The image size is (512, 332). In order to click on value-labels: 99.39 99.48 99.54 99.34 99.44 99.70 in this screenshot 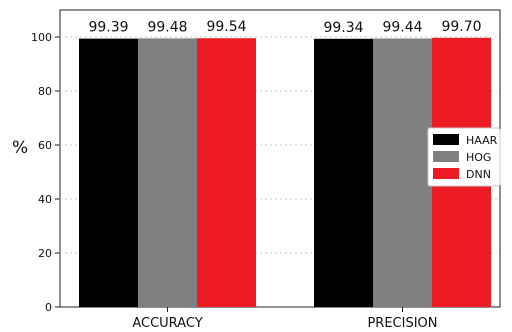, I will do `click(284, 27)`.